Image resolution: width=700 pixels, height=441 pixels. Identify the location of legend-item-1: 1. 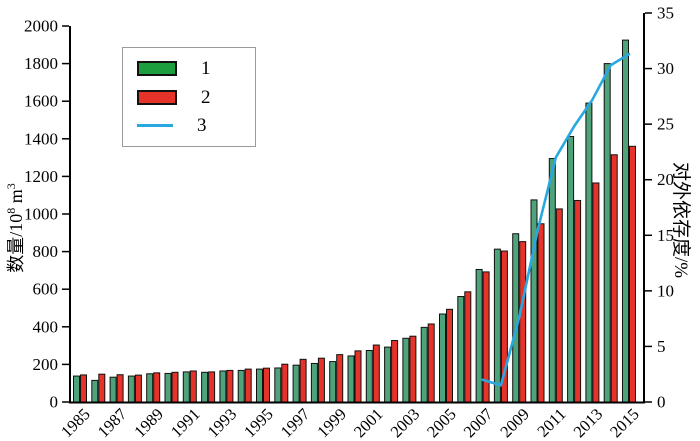
(192, 68).